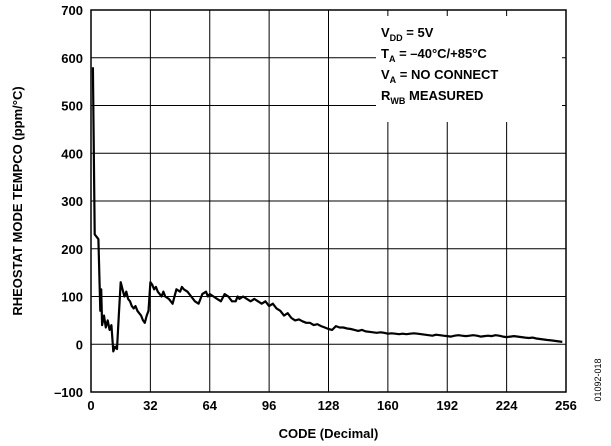  Describe the element at coordinates (447, 405) in the screenshot. I see `x-tick-label: 192` at that location.